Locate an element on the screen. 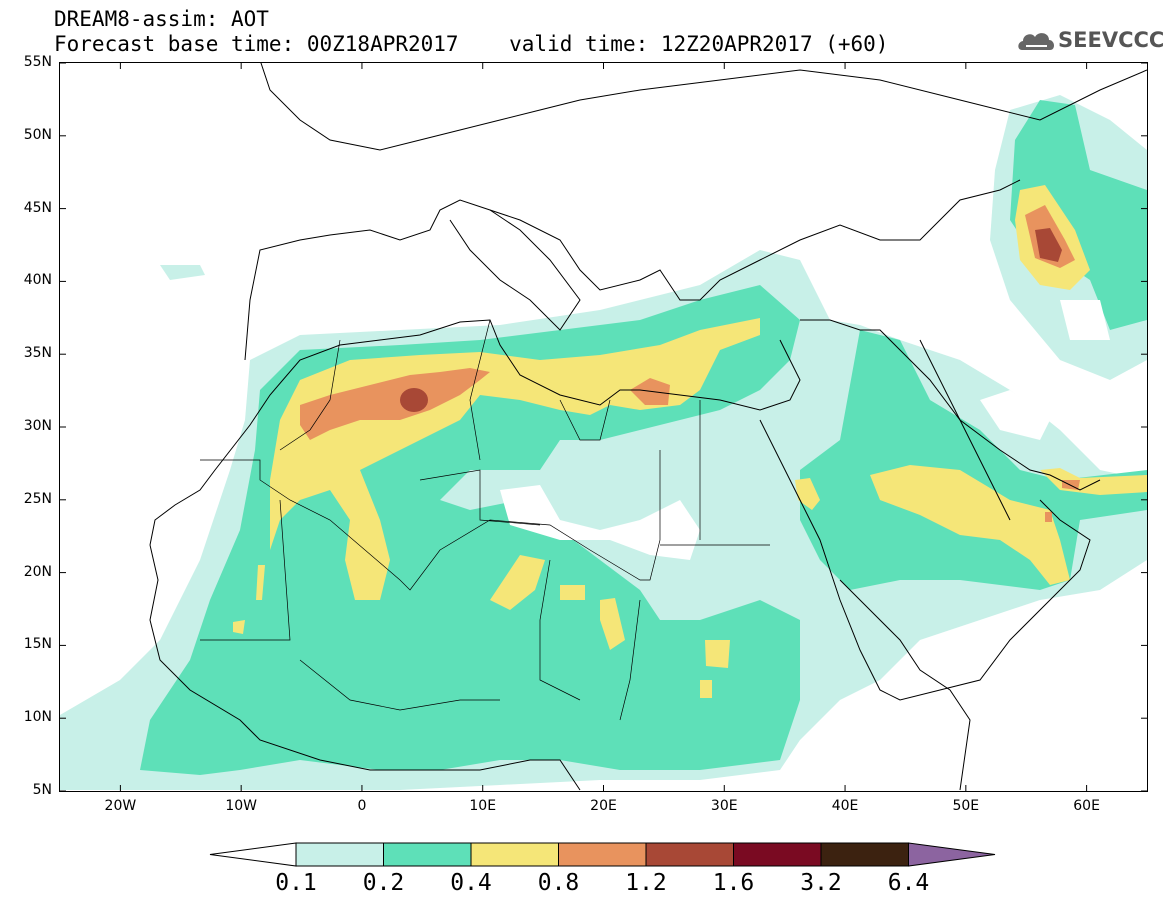 The width and height of the screenshot is (1165, 905). colorbar-label: 0.8 is located at coordinates (558, 883).